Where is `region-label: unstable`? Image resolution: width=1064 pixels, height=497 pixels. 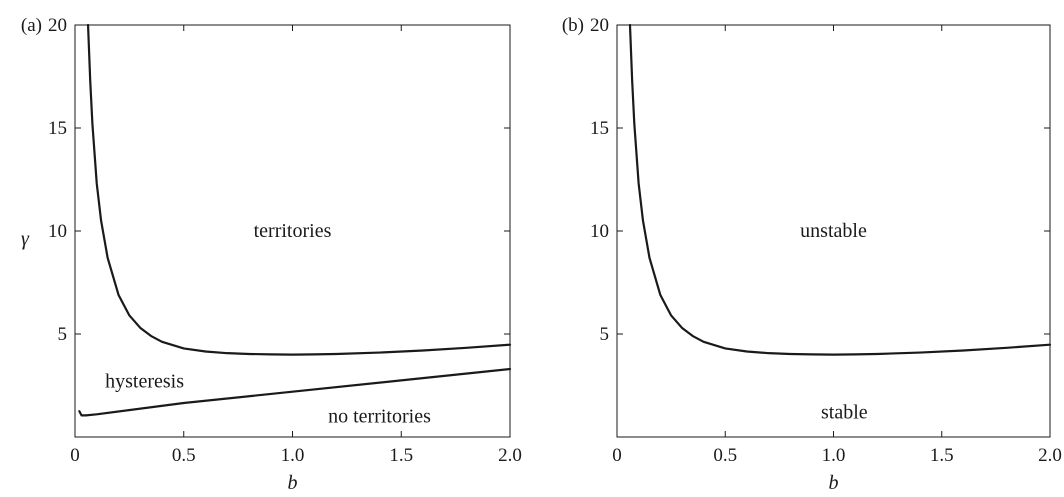 region-label: unstable is located at coordinates (833, 231).